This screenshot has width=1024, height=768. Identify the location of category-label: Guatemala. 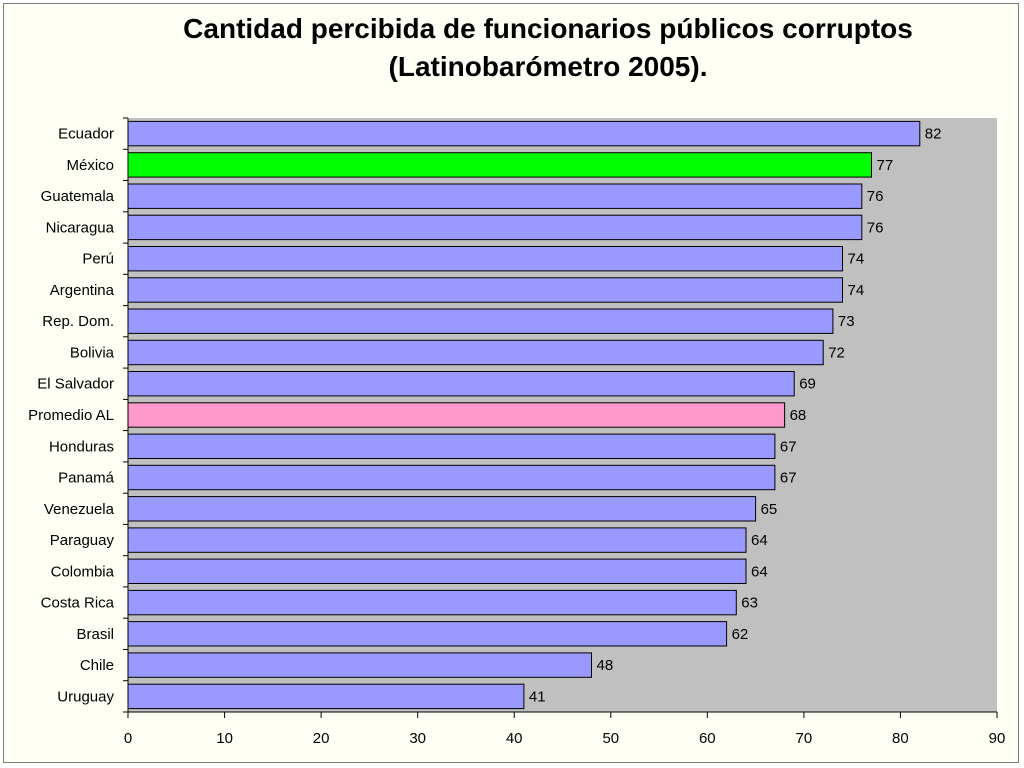
(78, 196).